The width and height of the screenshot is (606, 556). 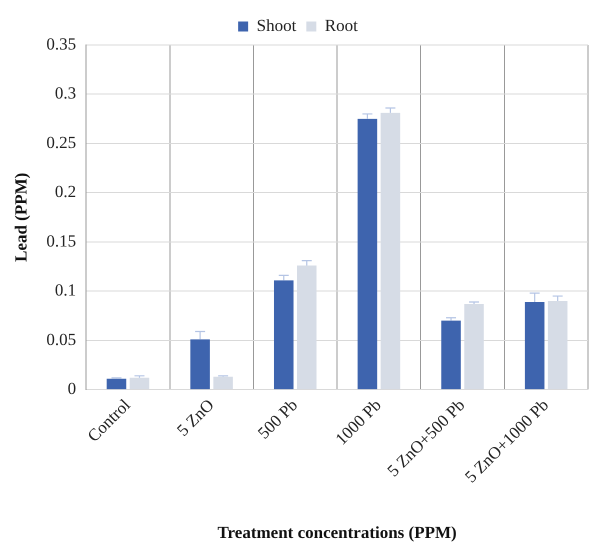 I want to click on y-tick-label: 0, so click(x=72, y=388).